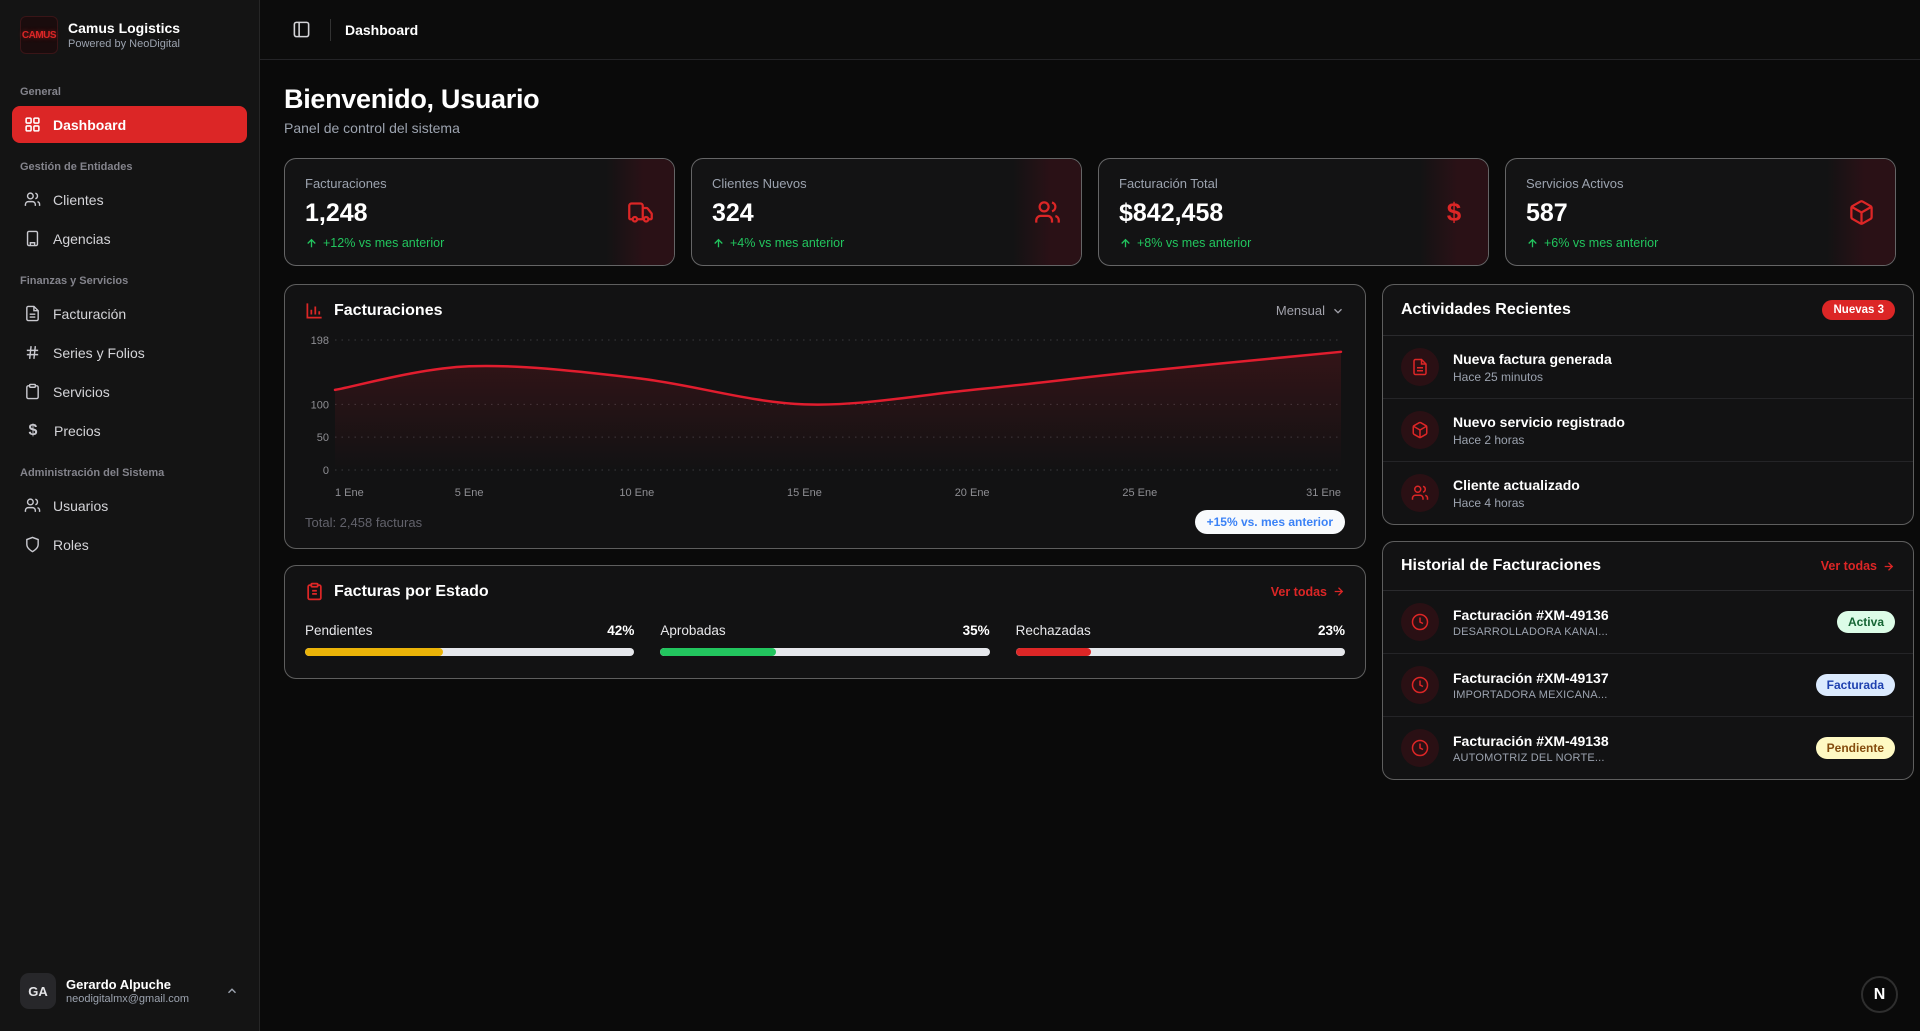 The height and width of the screenshot is (1031, 1920). Describe the element at coordinates (32, 238) in the screenshot. I see `building-icon` at that location.